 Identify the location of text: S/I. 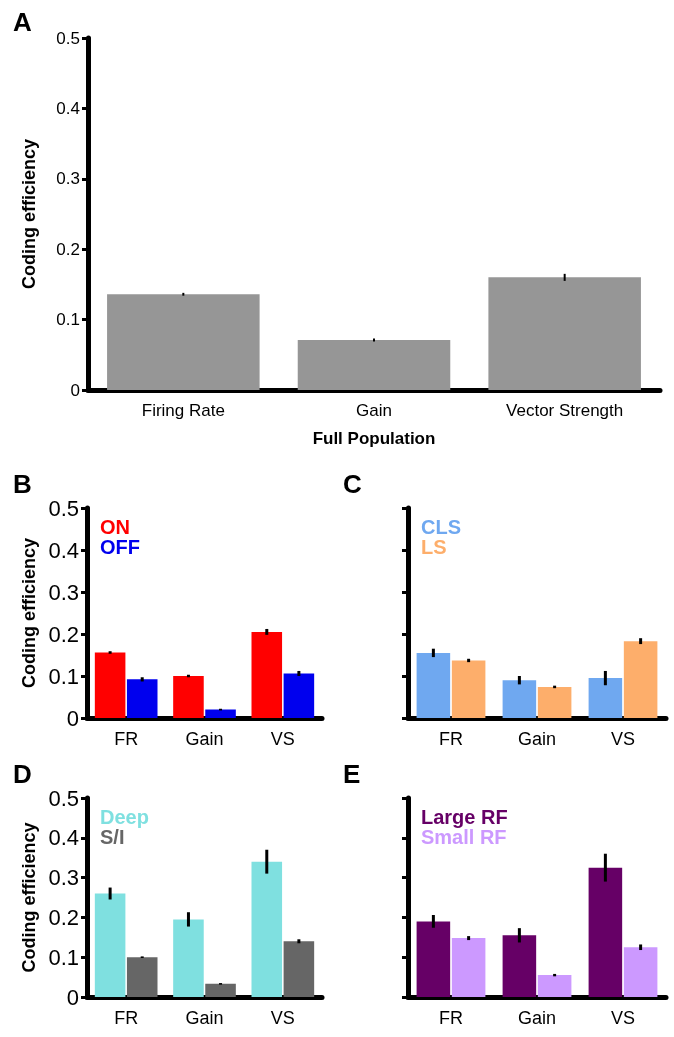
(112, 837).